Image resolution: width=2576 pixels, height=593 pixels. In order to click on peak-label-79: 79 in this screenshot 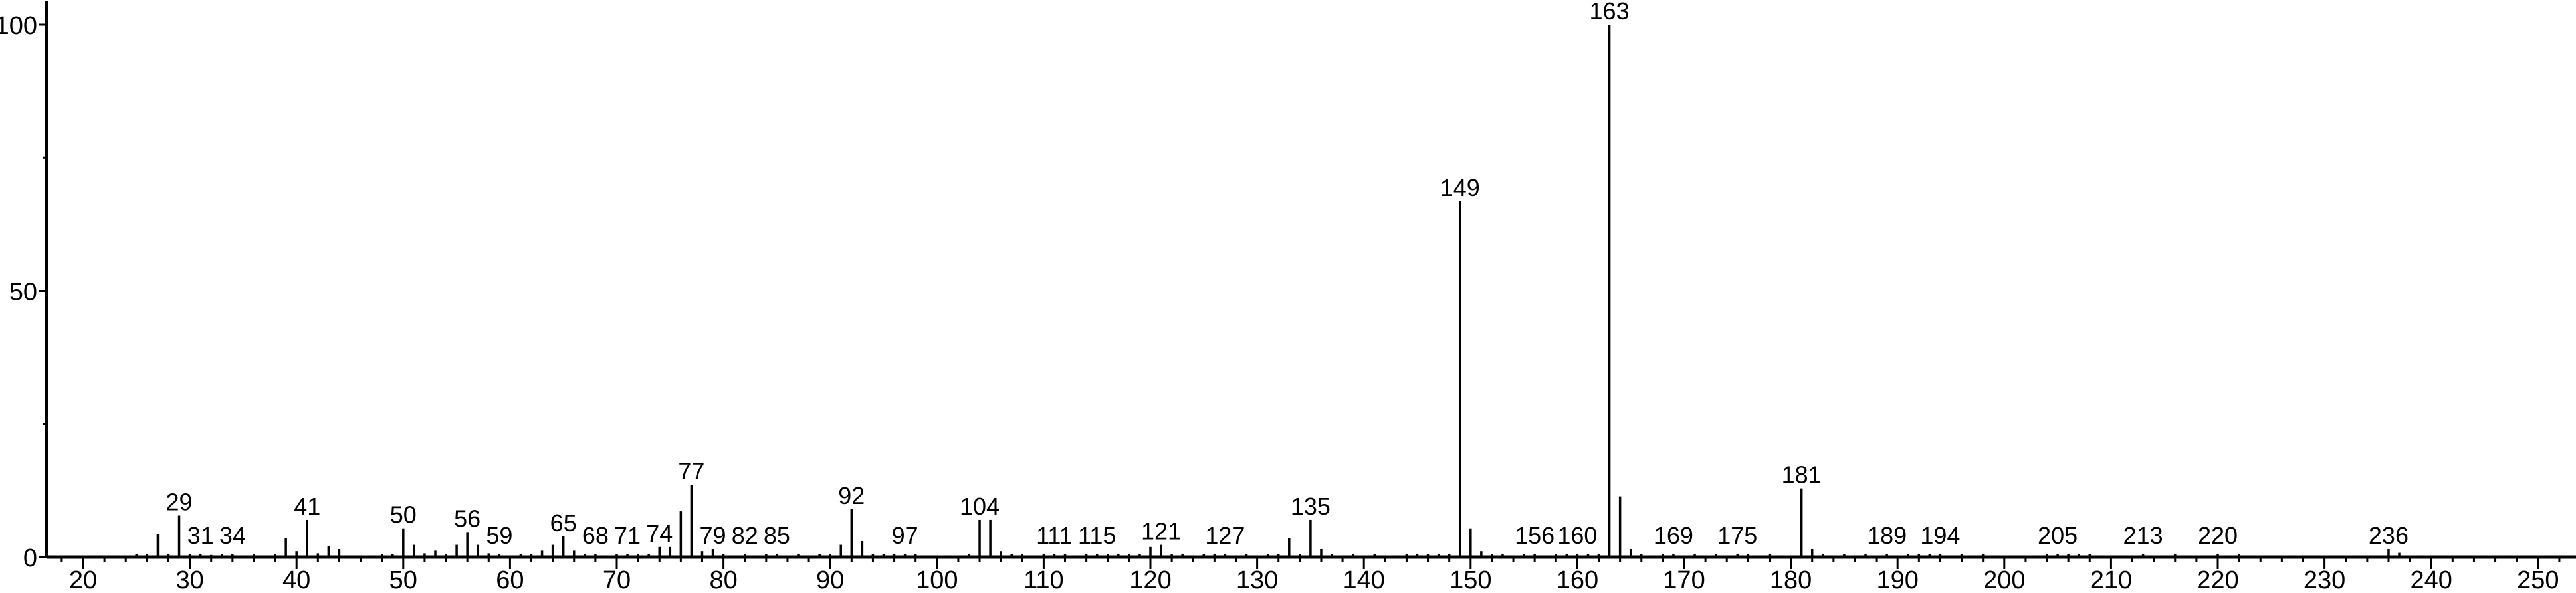, I will do `click(713, 535)`.